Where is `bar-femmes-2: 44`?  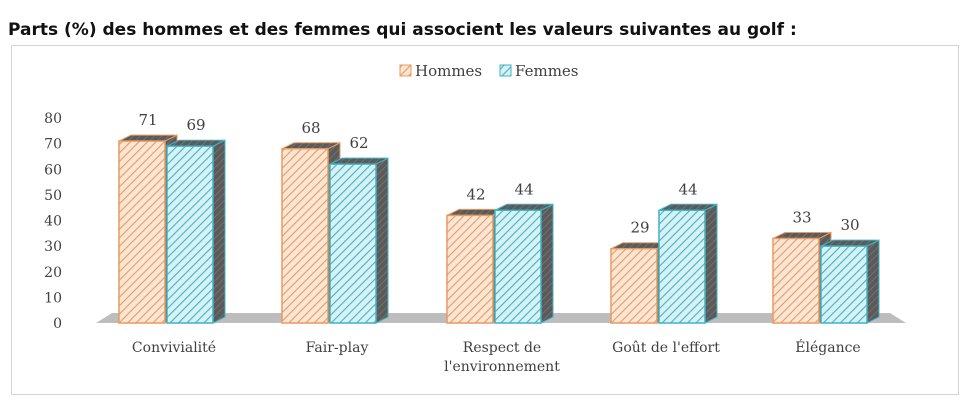
bar-femmes-2: 44 is located at coordinates (524, 252).